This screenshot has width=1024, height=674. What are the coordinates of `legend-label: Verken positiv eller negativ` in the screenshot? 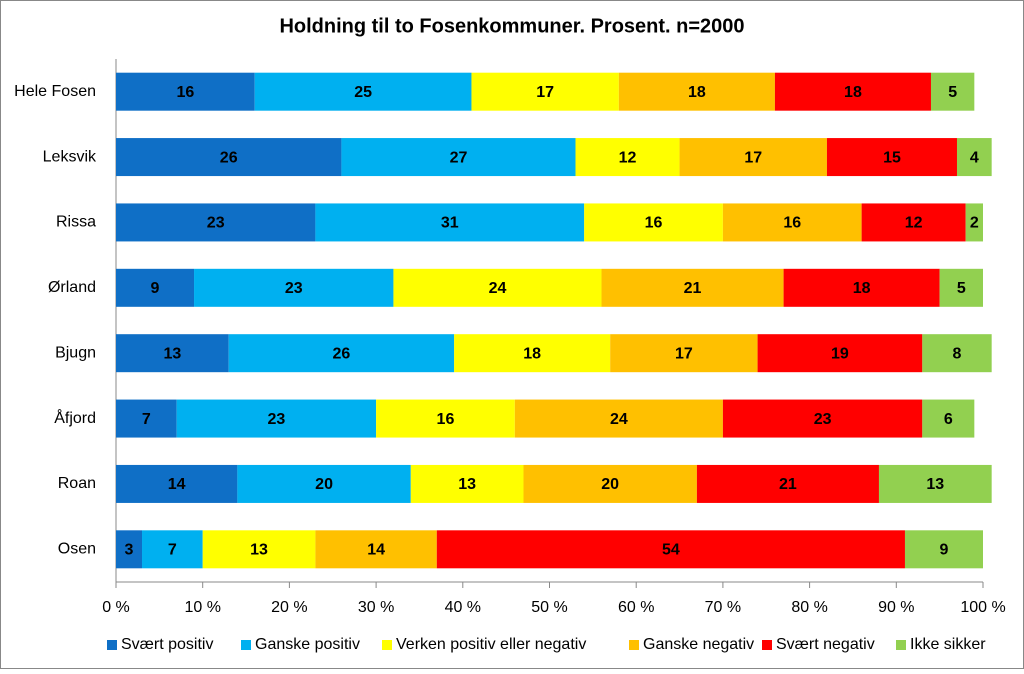 It's located at (491, 644).